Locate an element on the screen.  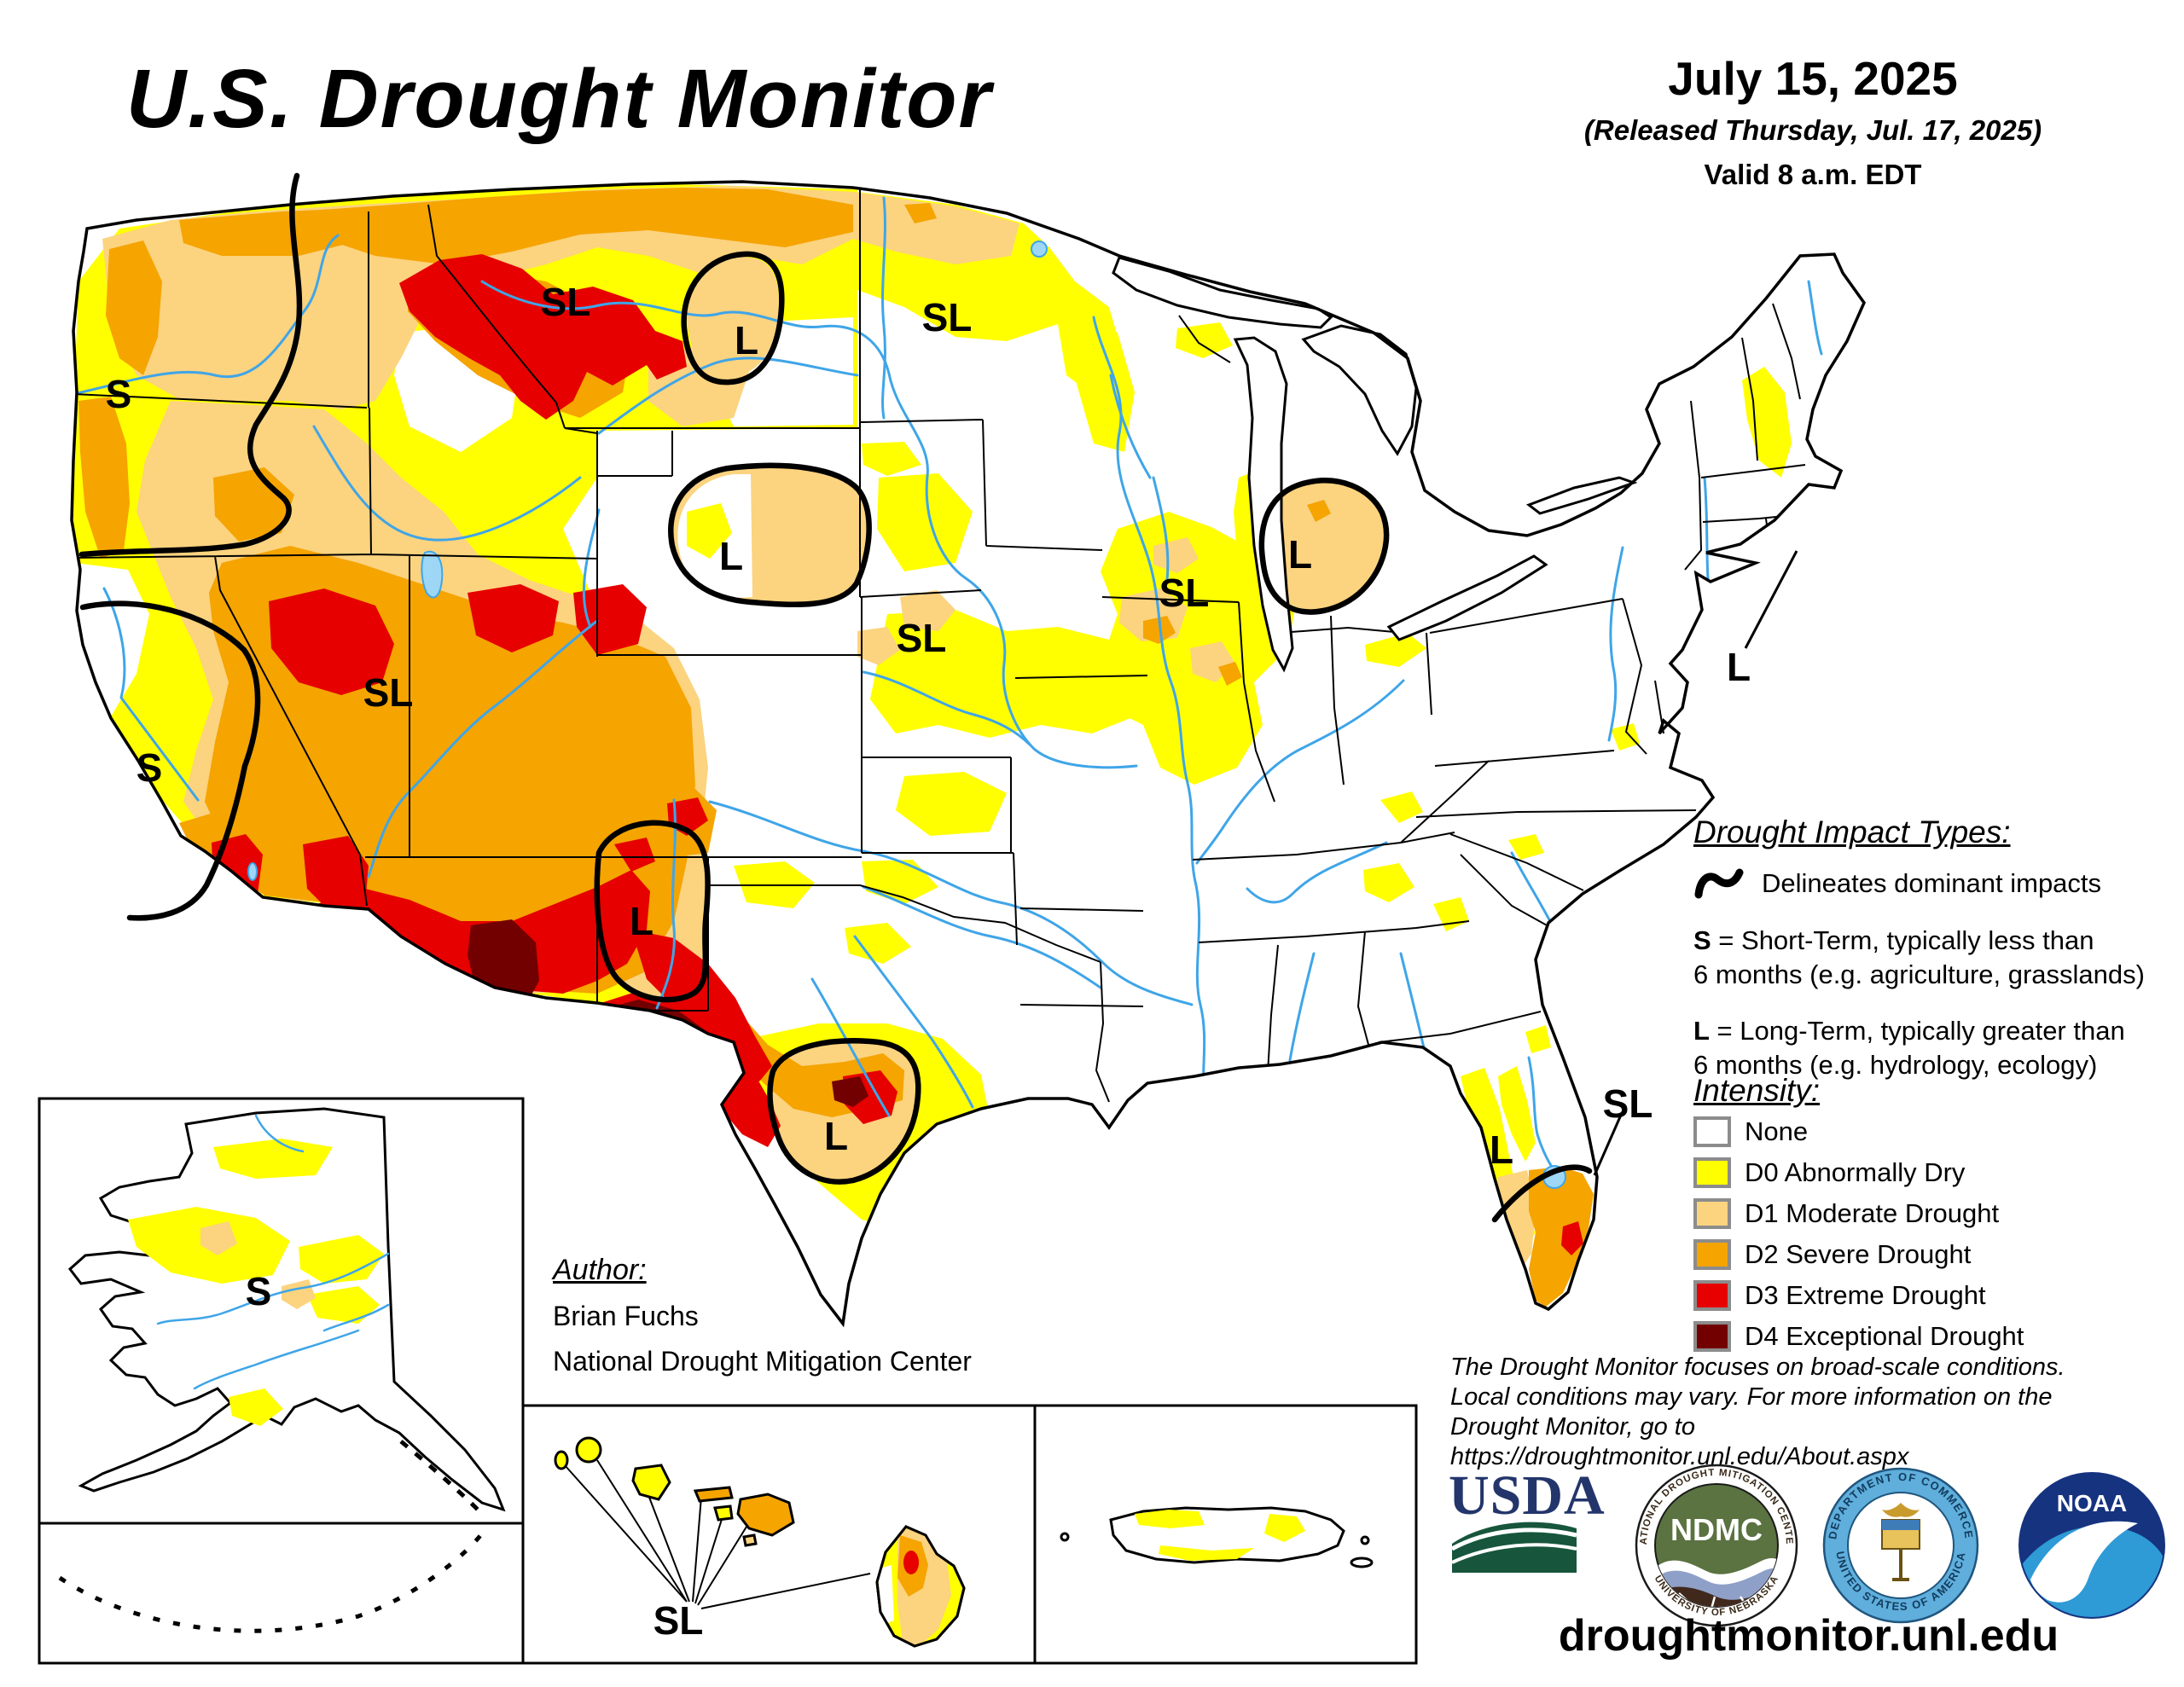
legend-label-d1: D1 Moderate Drought is located at coordinates (1872, 1212).